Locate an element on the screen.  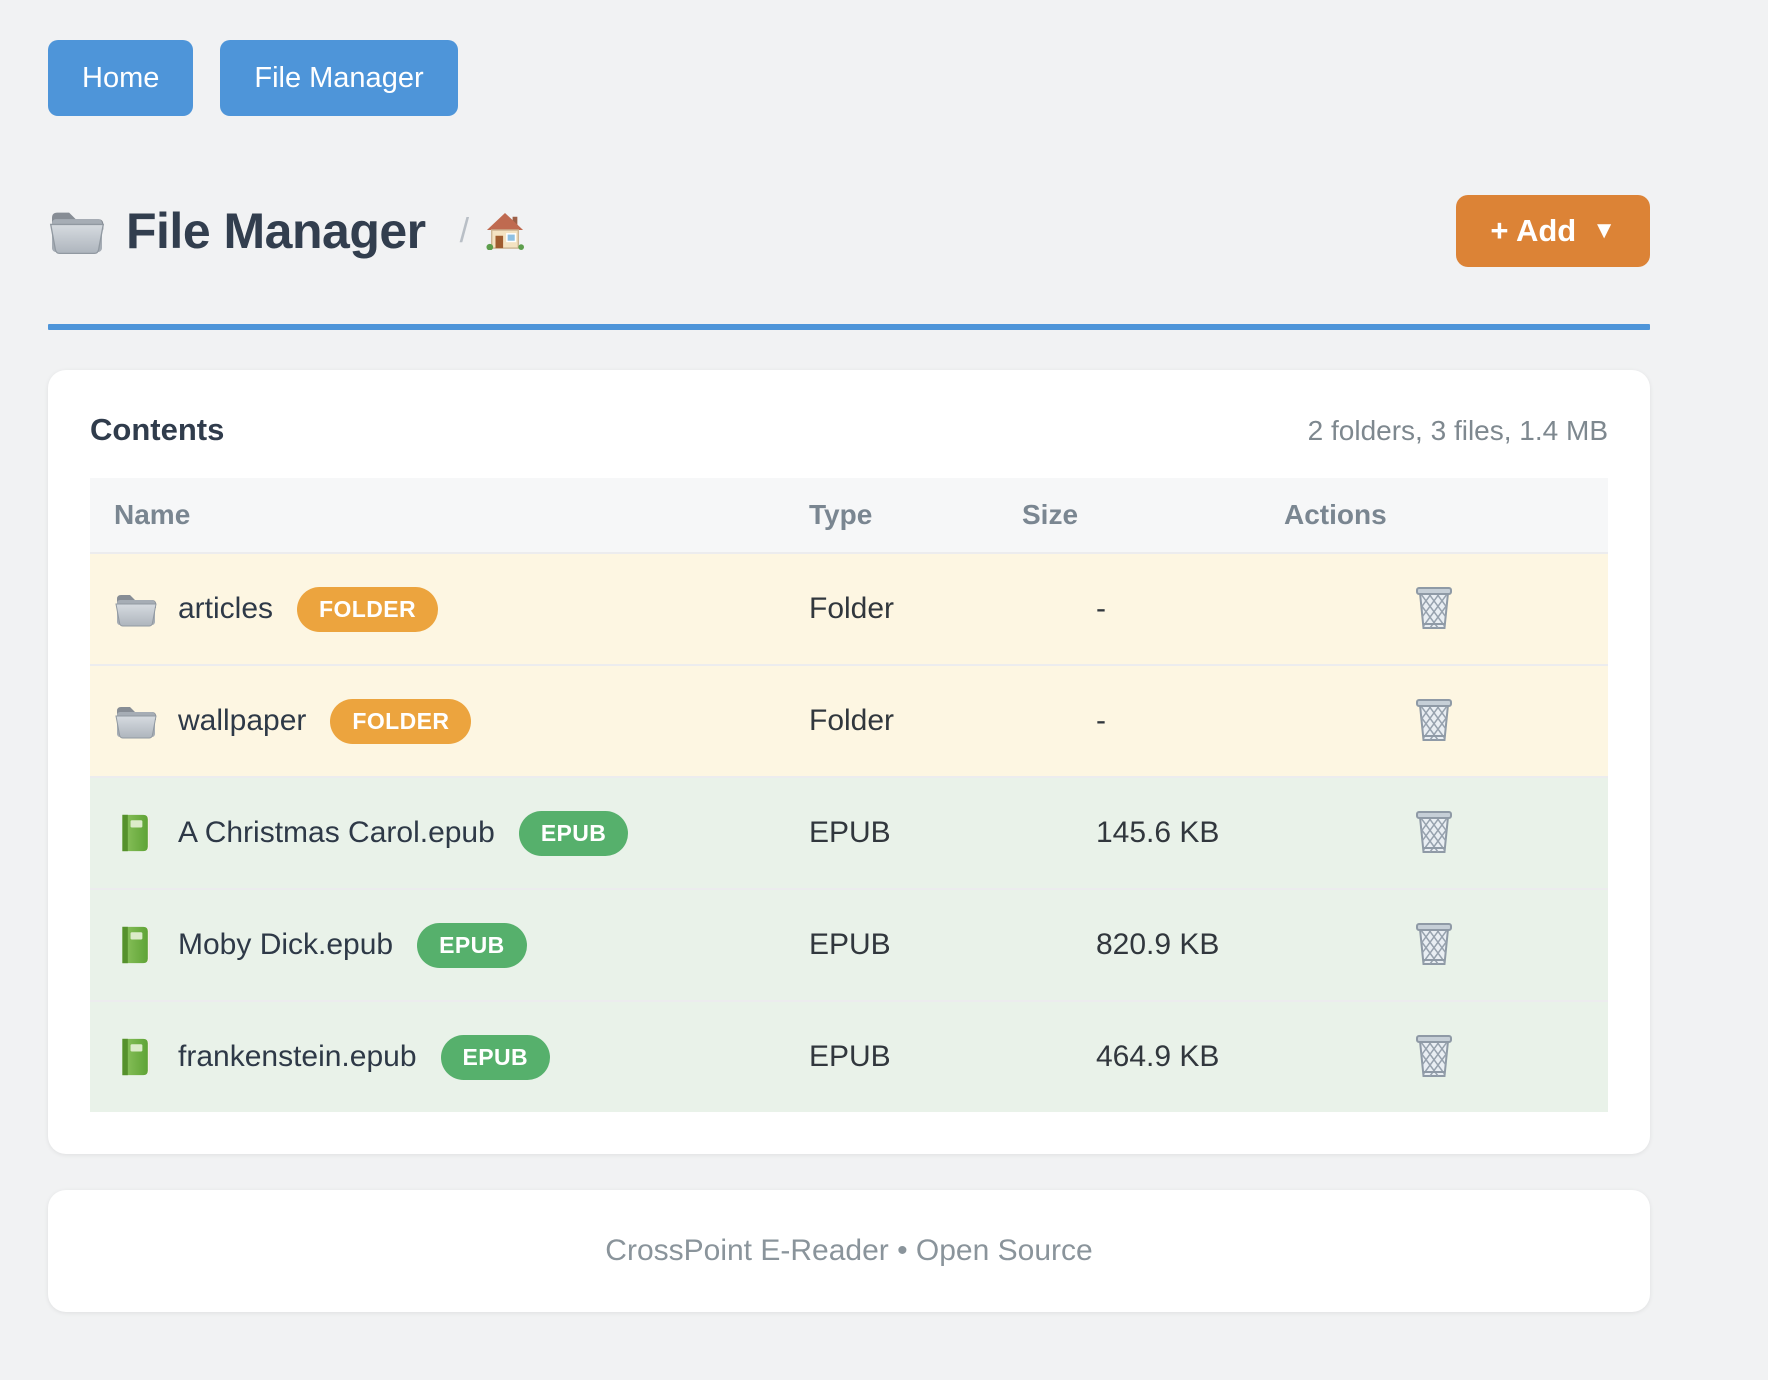
contents-heading: Contents is located at coordinates (157, 429).